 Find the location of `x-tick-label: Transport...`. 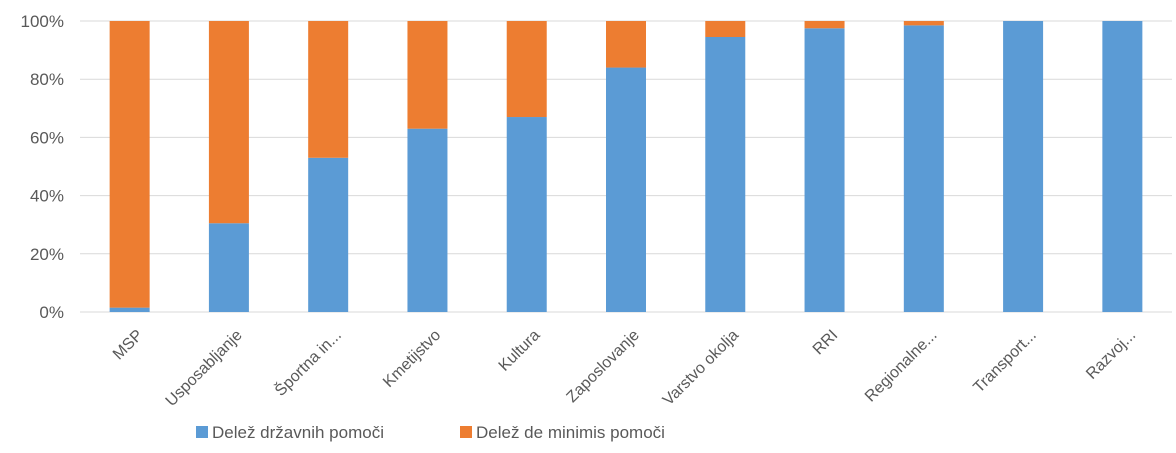

x-tick-label: Transport... is located at coordinates (1004, 361).